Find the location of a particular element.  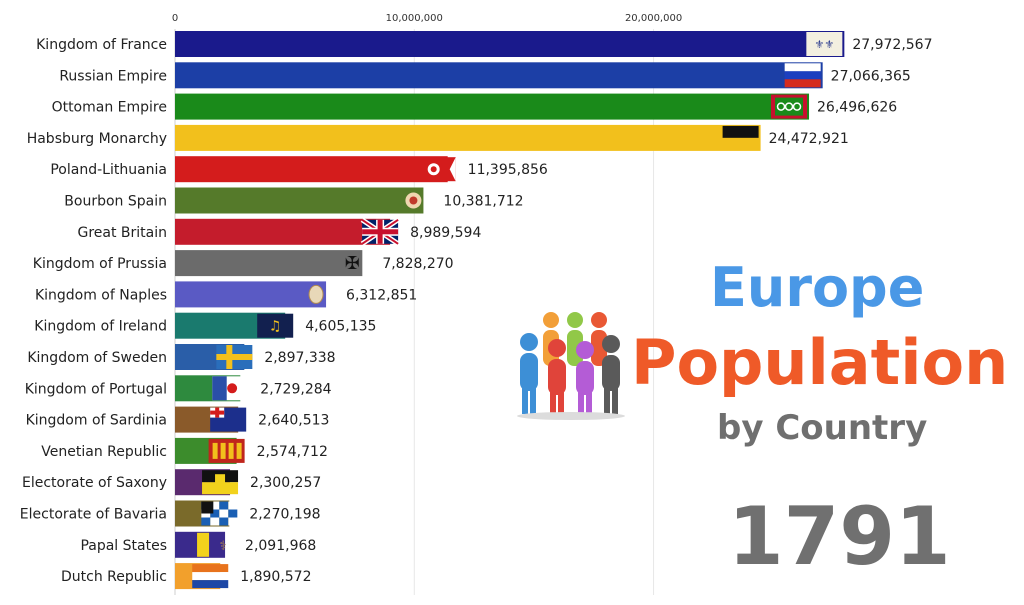

bar-row: Kingdom of Sardinia 2,640,513 is located at coordinates (177, 419).